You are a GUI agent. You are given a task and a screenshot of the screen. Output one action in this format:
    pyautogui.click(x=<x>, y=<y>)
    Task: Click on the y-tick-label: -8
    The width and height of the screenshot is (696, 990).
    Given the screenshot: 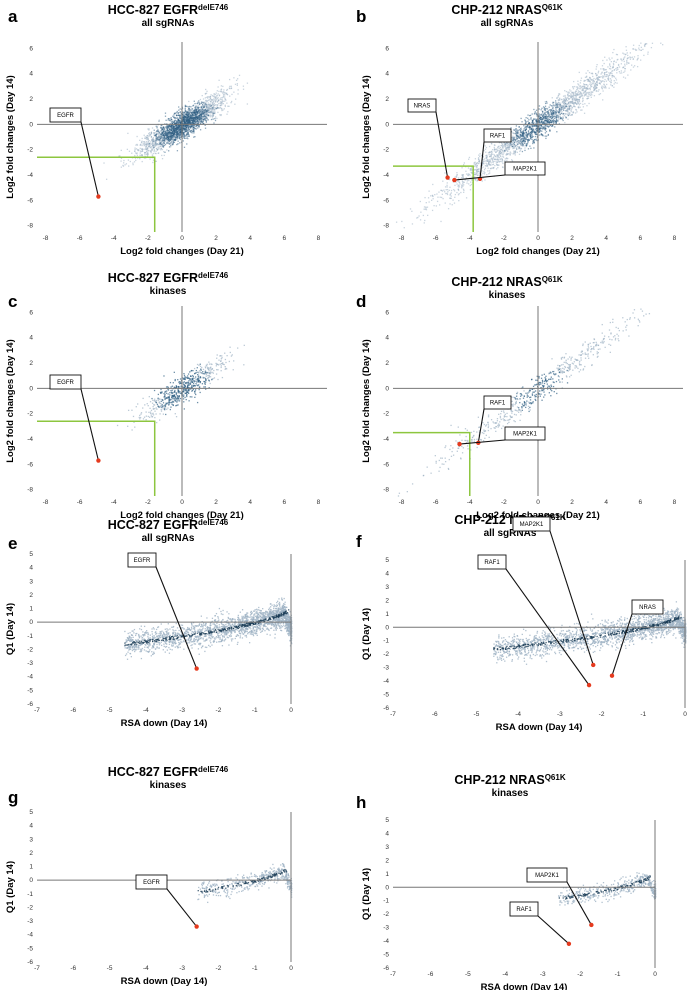 What is the action you would take?
    pyautogui.click(x=386, y=226)
    